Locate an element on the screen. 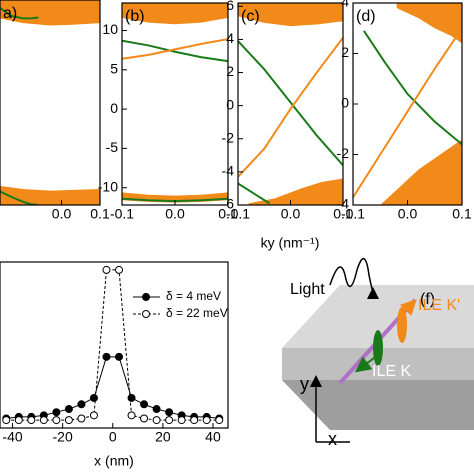  y-tick-label: 6 is located at coordinates (230, 6).